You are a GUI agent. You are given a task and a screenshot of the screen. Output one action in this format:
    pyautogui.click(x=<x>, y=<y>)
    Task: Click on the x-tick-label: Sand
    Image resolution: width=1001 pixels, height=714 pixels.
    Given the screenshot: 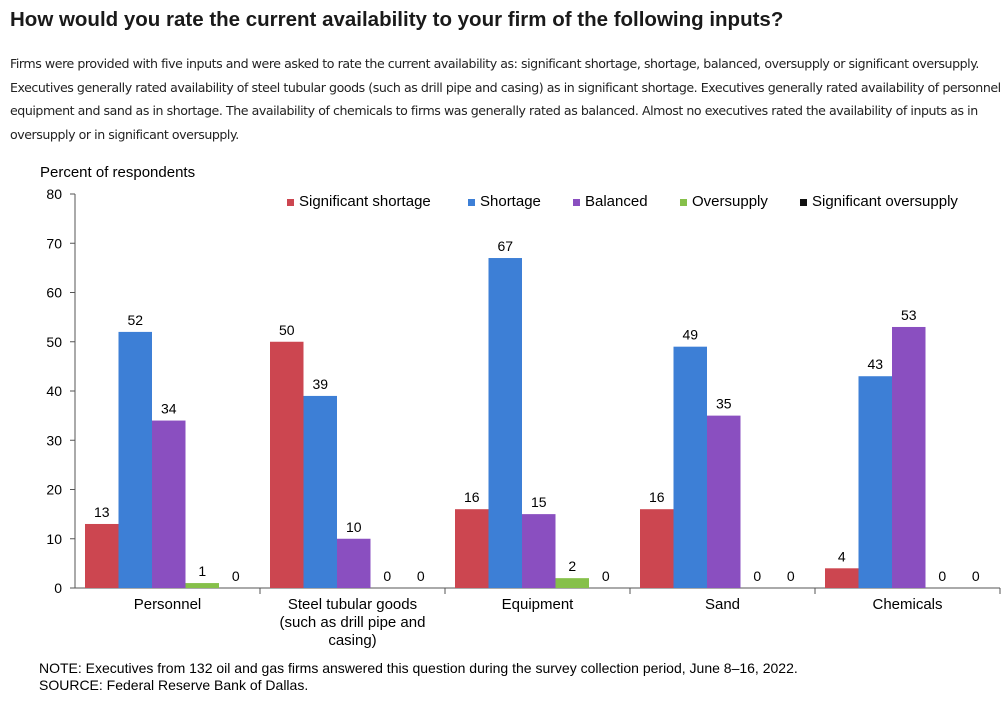 What is the action you would take?
    pyautogui.click(x=722, y=604)
    